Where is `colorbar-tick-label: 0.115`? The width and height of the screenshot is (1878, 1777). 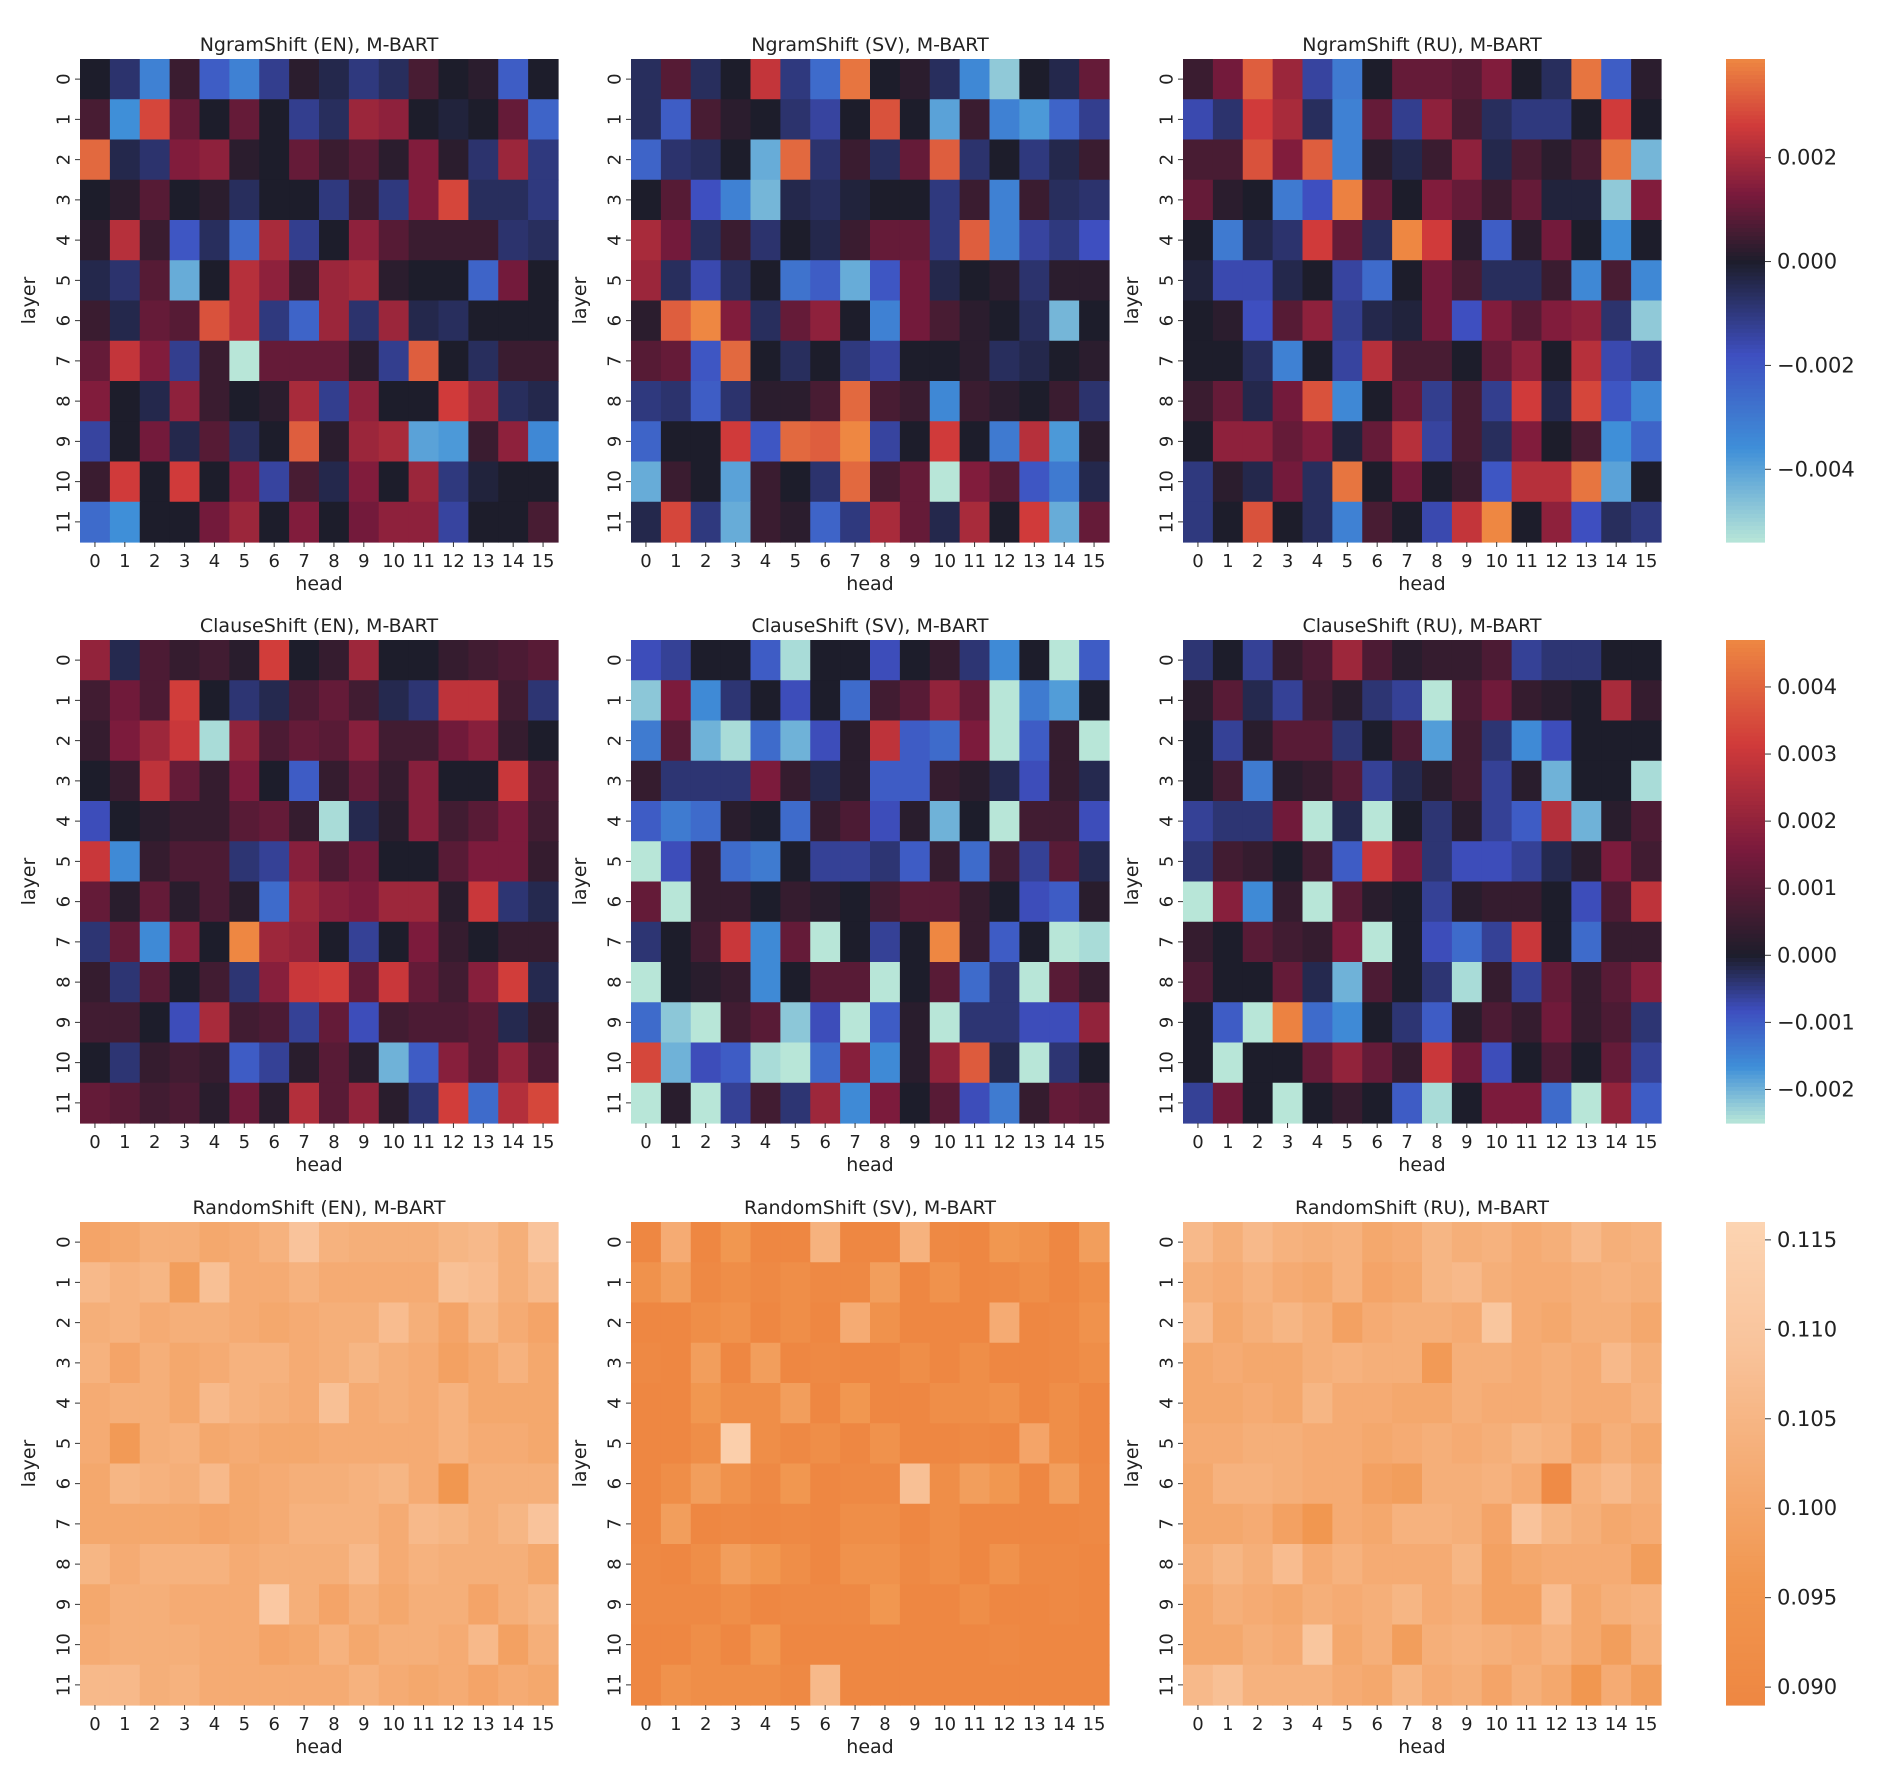 colorbar-tick-label: 0.115 is located at coordinates (1807, 1240).